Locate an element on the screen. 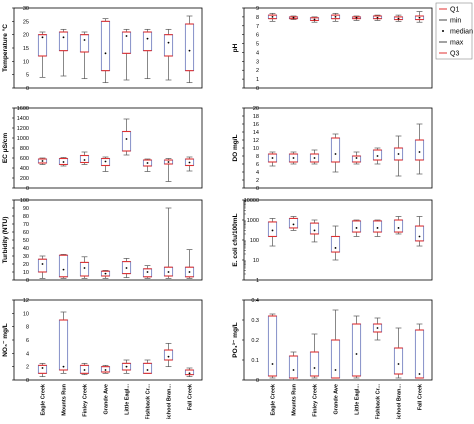  y-tick-label: 1200 is located at coordinates (23, 129).